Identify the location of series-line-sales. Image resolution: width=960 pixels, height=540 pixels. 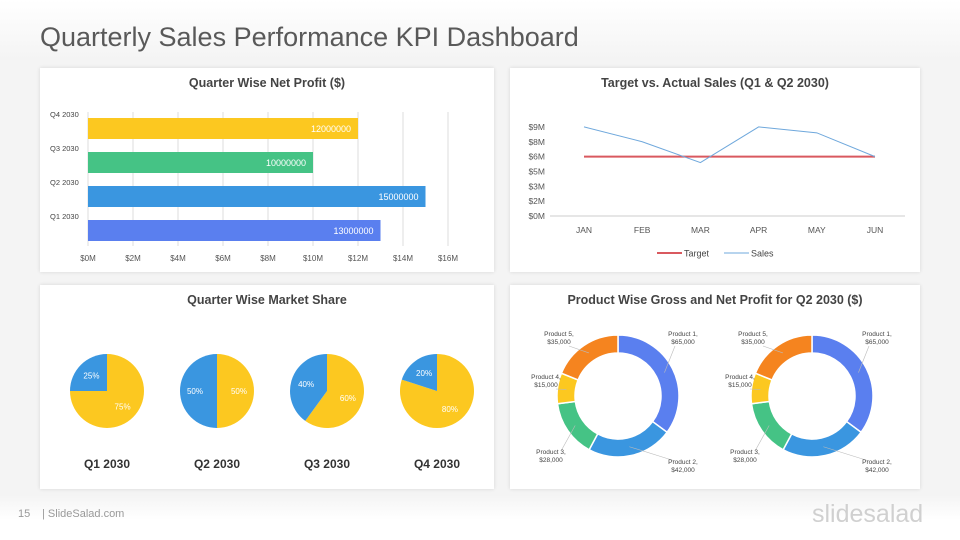
(729, 145).